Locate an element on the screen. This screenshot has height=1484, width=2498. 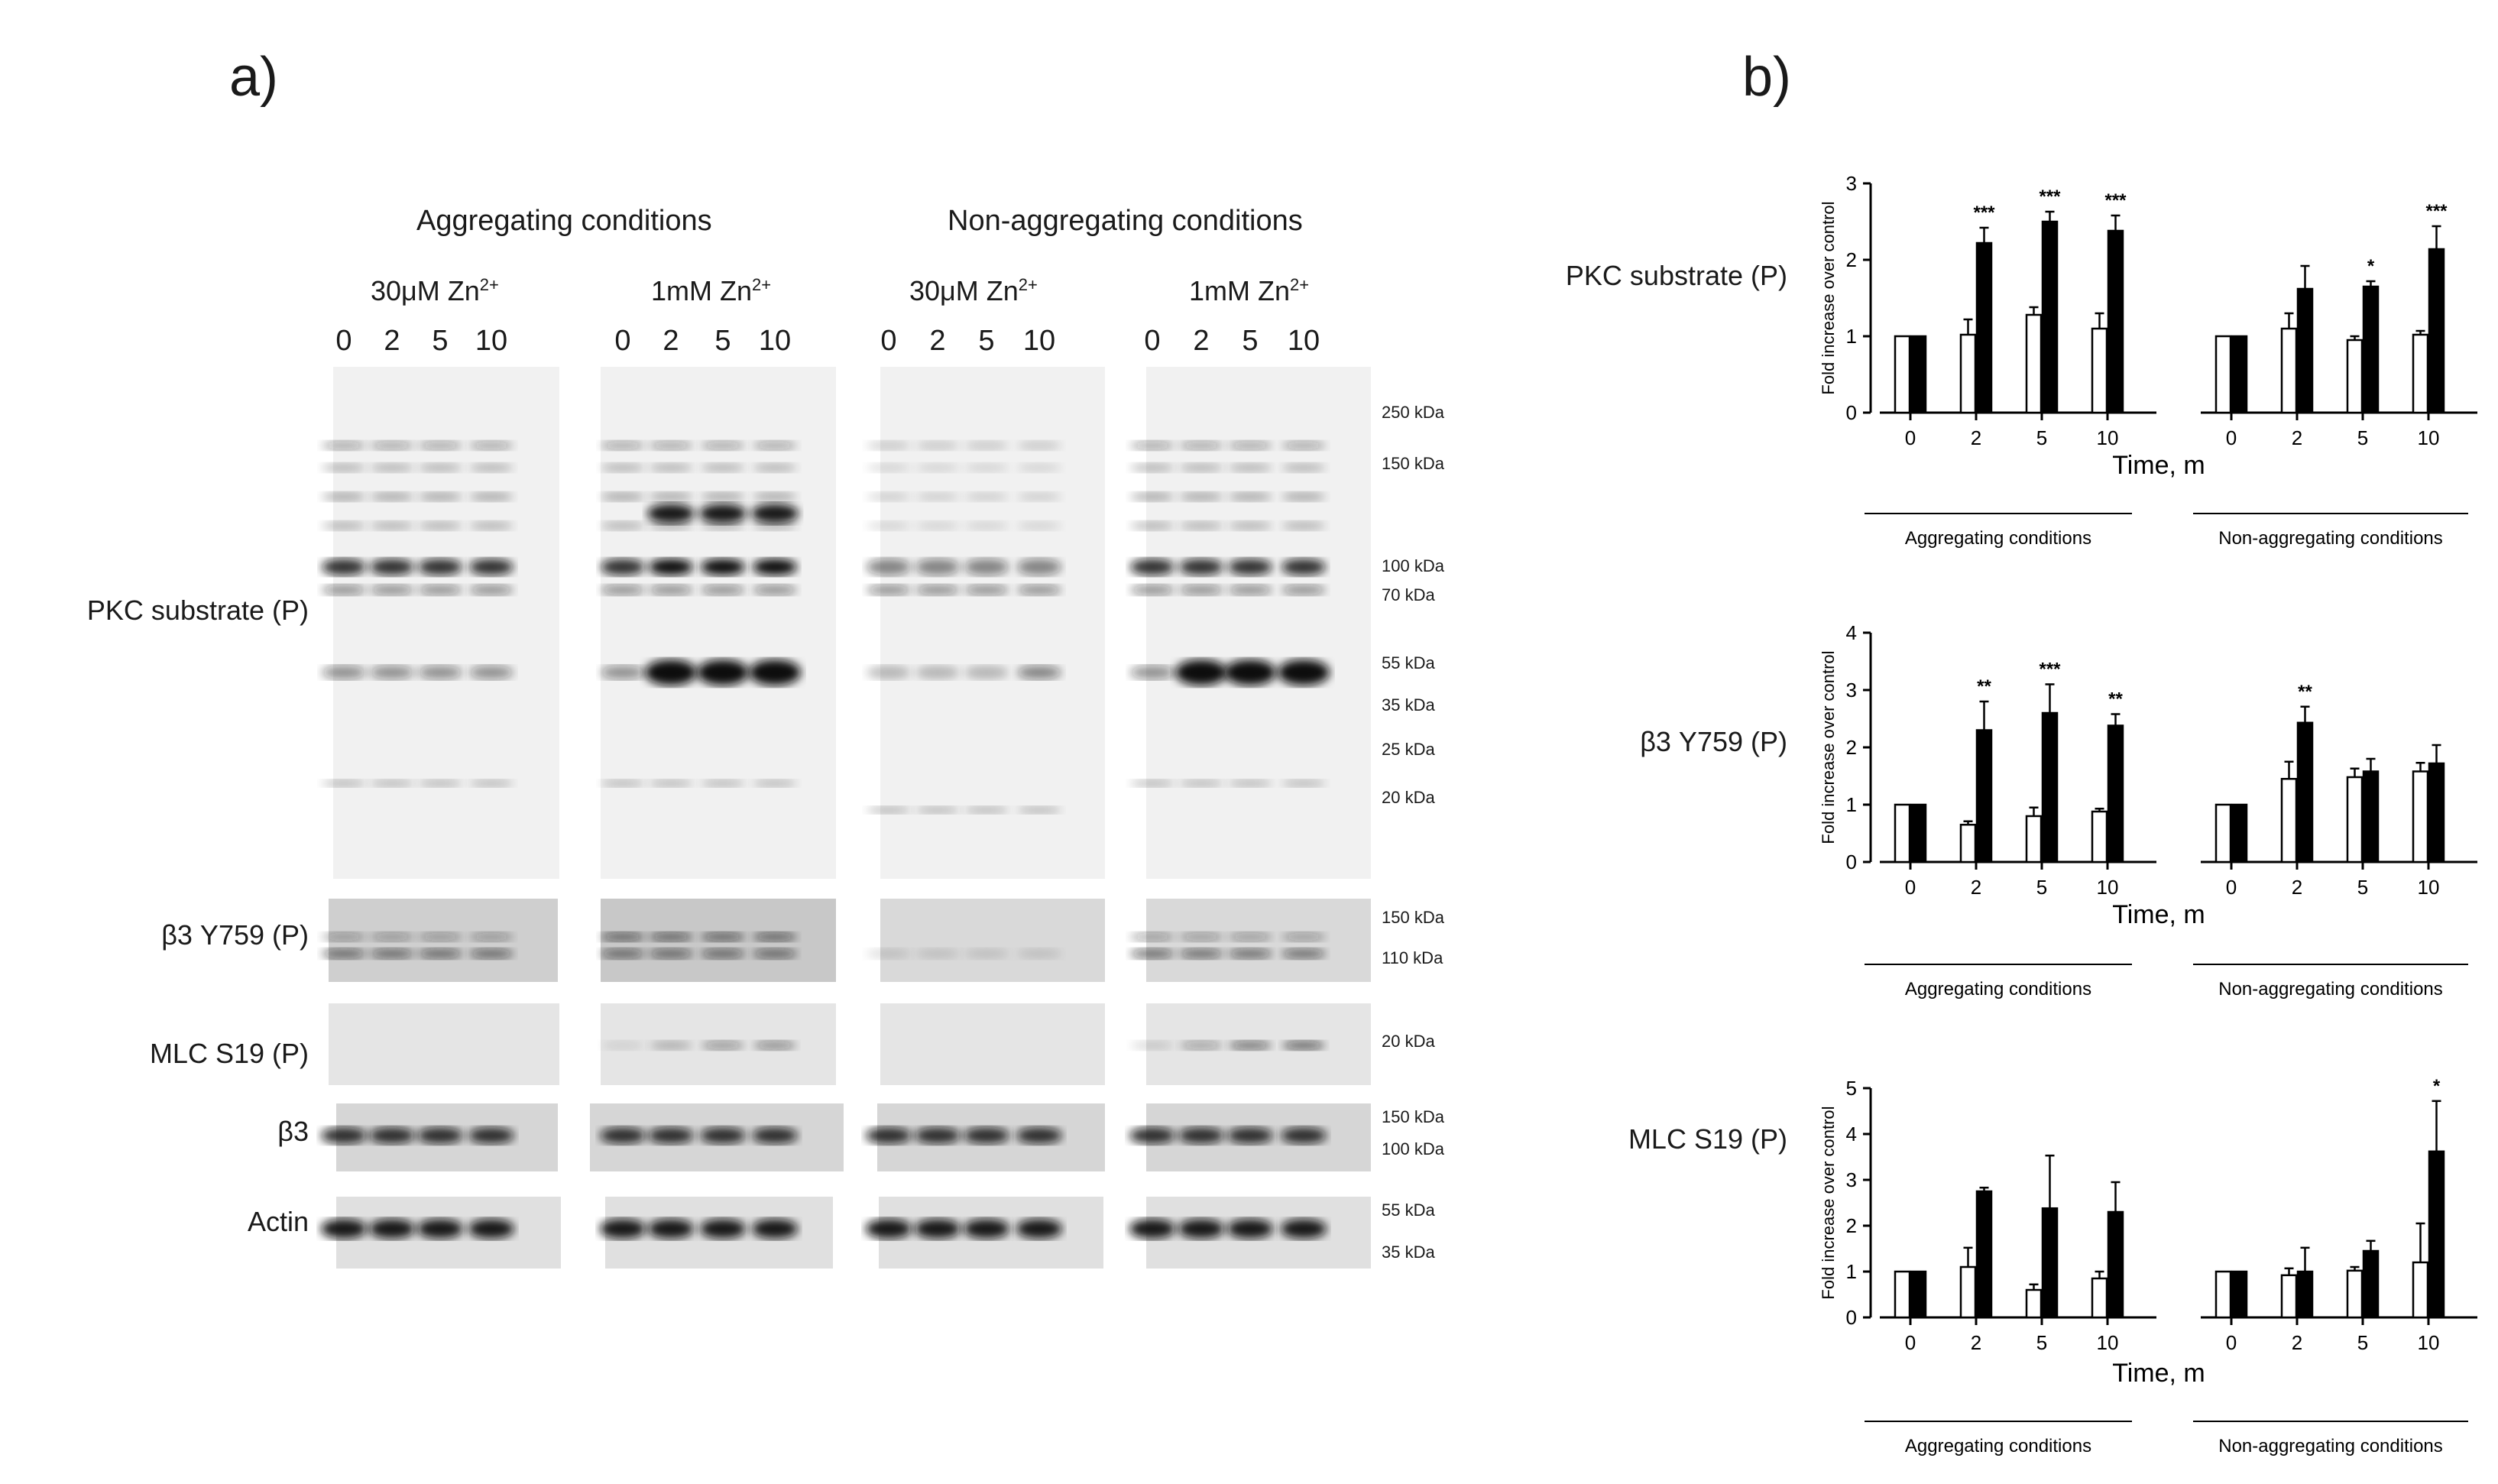
condition-label: 1mM Zn2+ is located at coordinates (1249, 291).